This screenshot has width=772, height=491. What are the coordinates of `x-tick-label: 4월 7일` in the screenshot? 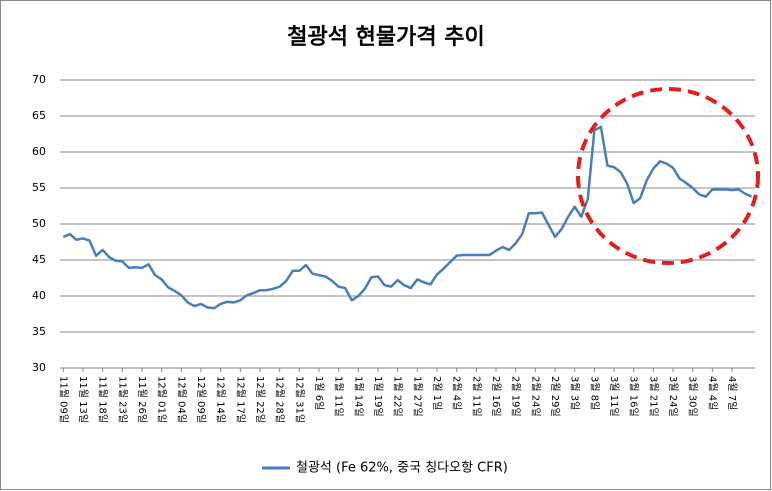 It's located at (732, 393).